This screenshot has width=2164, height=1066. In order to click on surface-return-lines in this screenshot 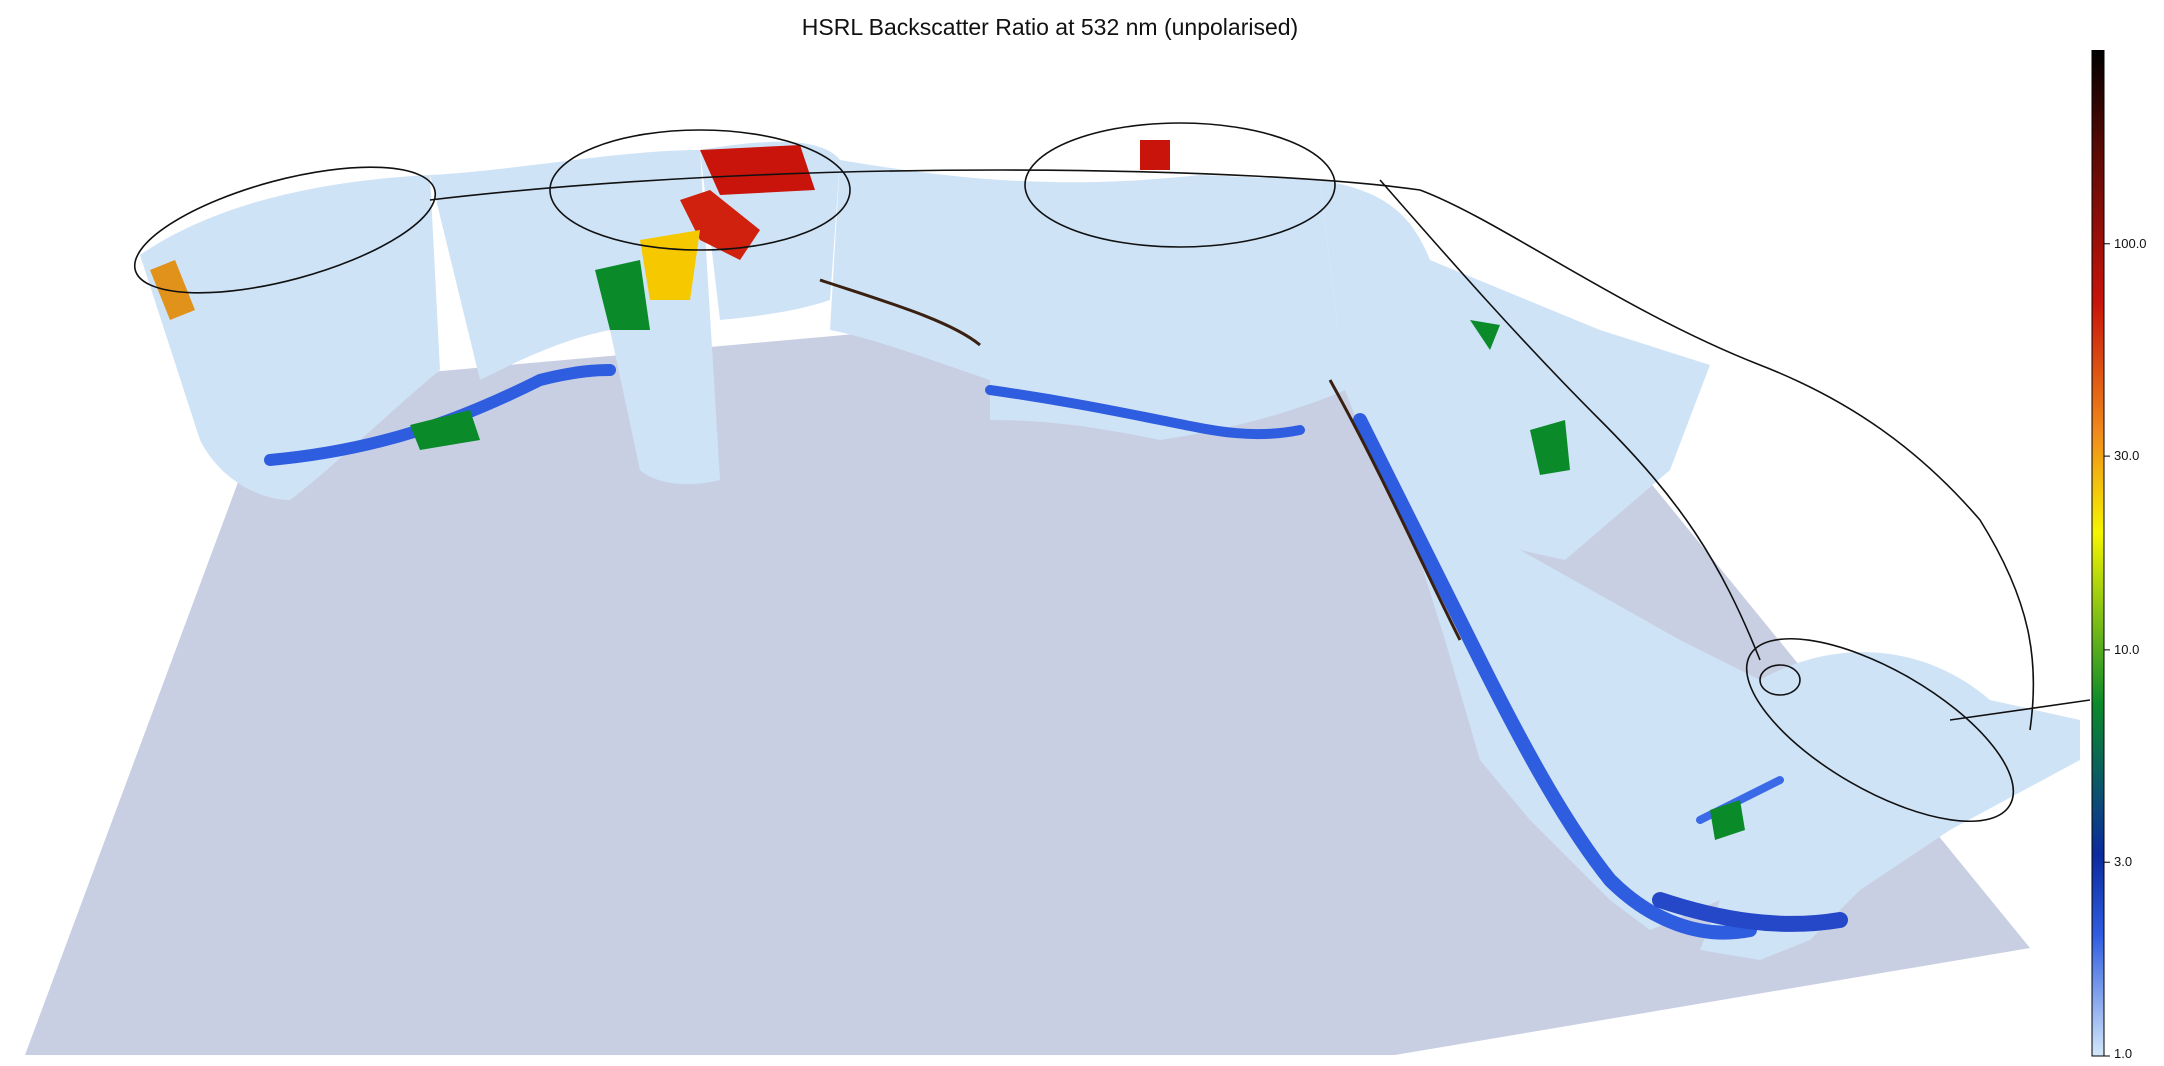, I will do `click(1140, 459)`.